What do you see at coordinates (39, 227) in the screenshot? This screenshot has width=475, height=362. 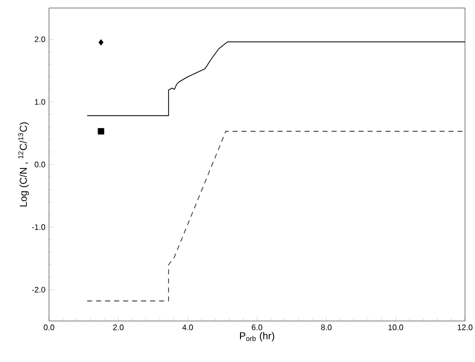 I see `y-tick-label: -1.0` at bounding box center [39, 227].